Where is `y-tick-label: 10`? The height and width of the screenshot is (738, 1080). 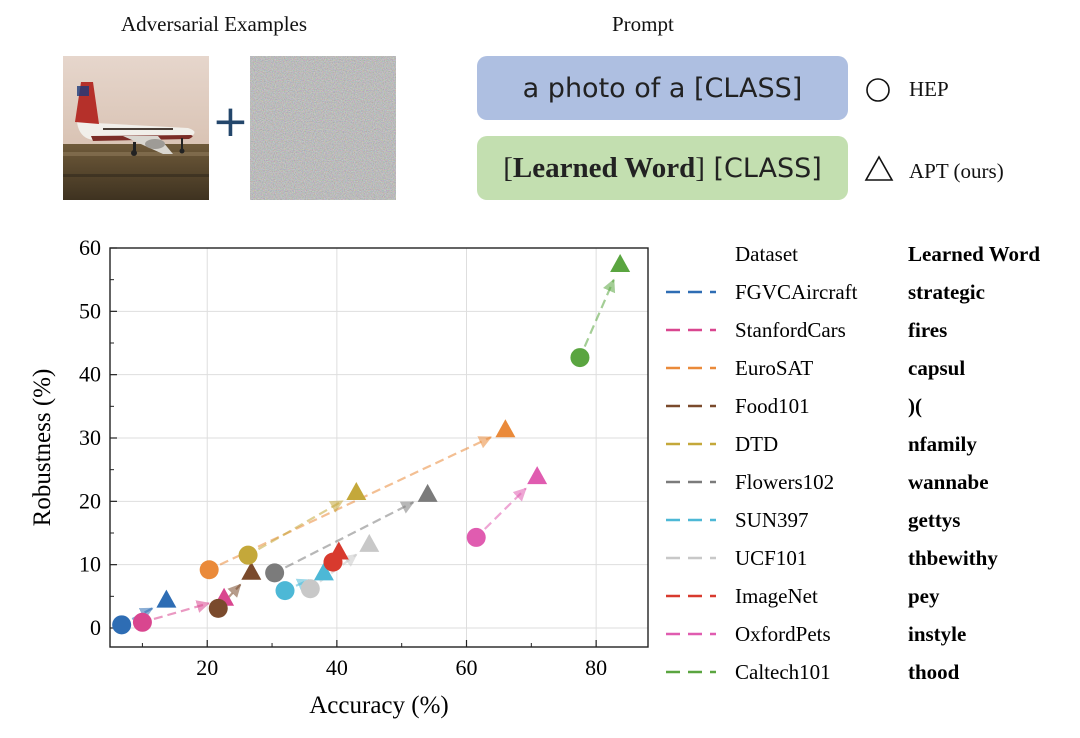 y-tick-label: 10 is located at coordinates (90, 564).